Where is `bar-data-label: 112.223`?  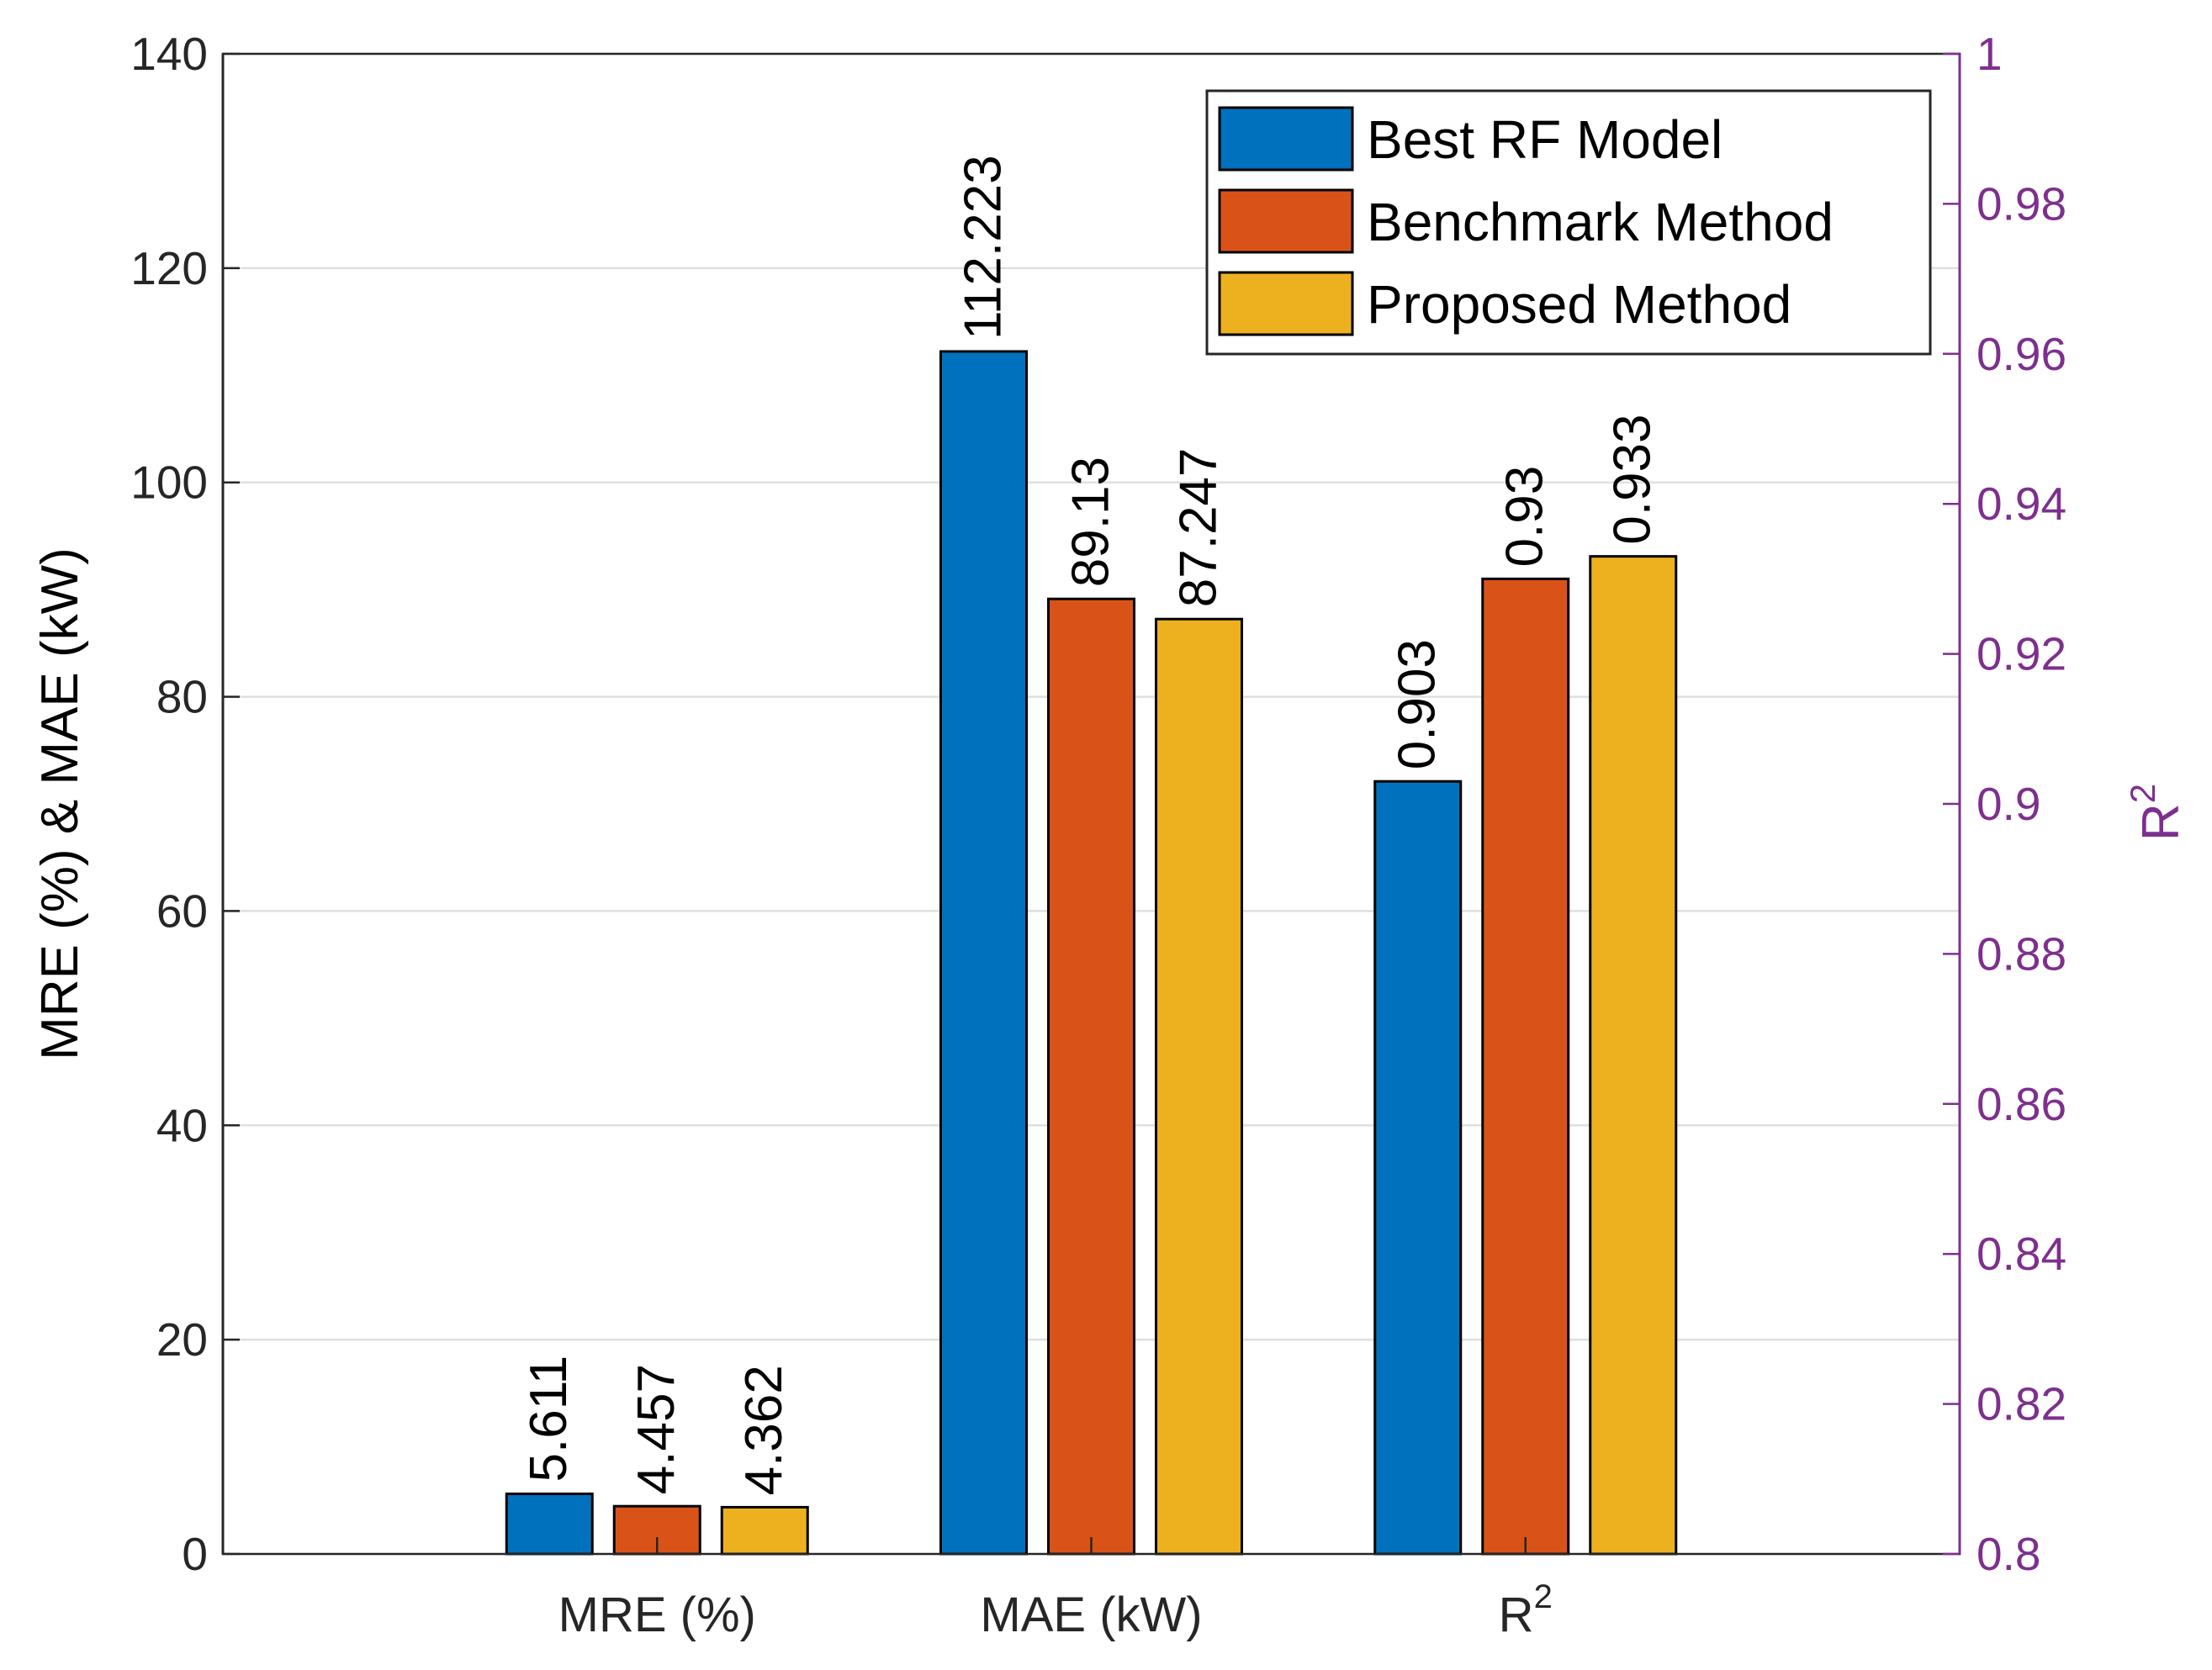
bar-data-label: 112.223 is located at coordinates (984, 247).